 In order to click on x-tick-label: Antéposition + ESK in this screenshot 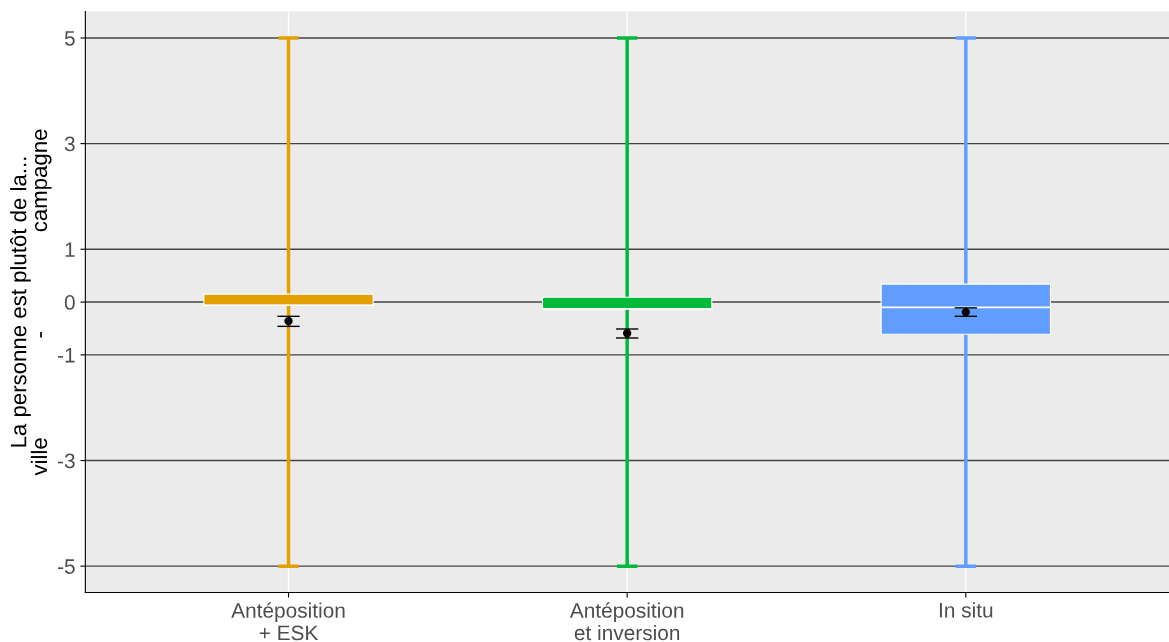, I will do `click(288, 621)`.